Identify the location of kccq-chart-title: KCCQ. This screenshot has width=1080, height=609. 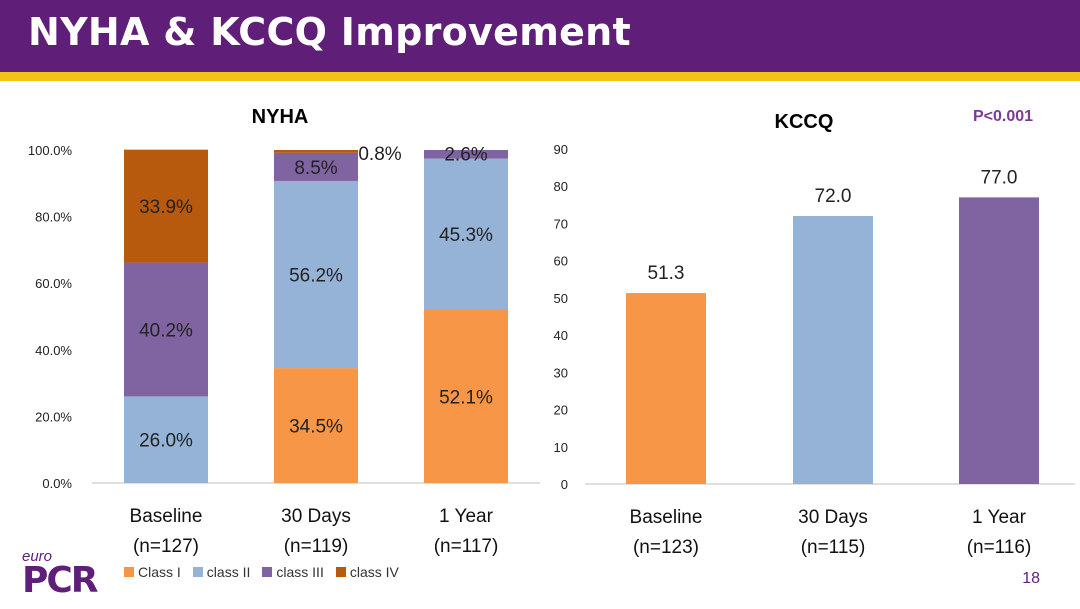
(804, 122).